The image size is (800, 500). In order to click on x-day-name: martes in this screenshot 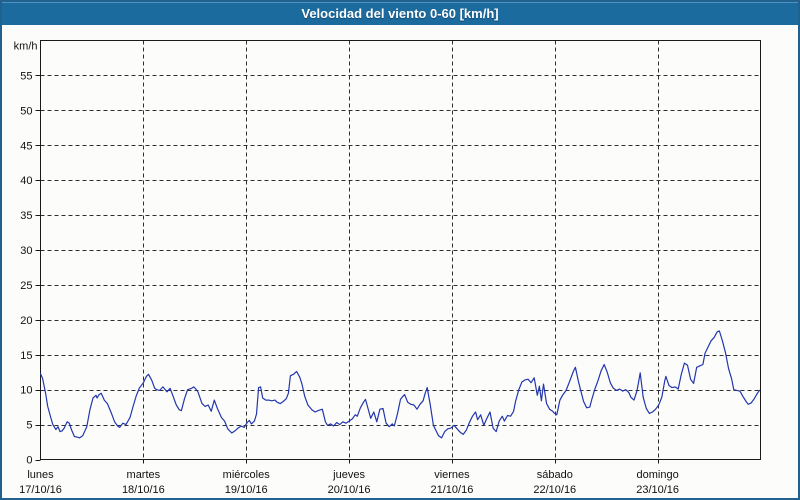, I will do `click(144, 475)`.